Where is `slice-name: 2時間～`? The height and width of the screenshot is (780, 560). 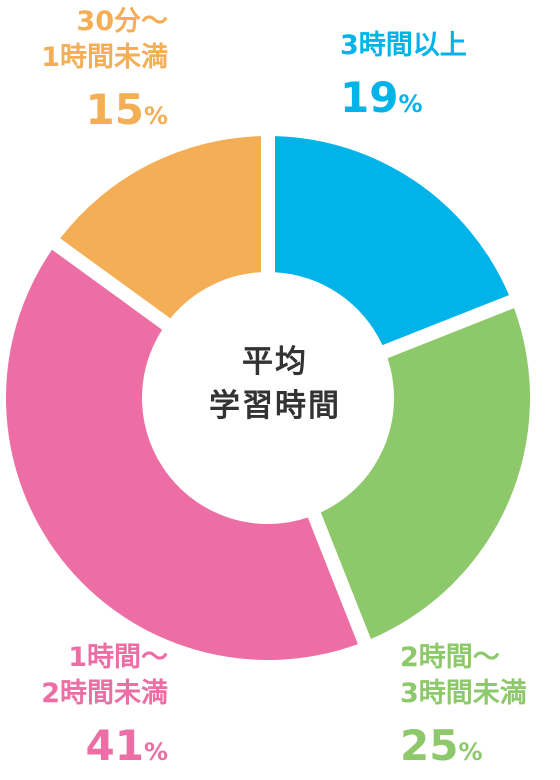
slice-name: 2時間～ is located at coordinates (450, 657).